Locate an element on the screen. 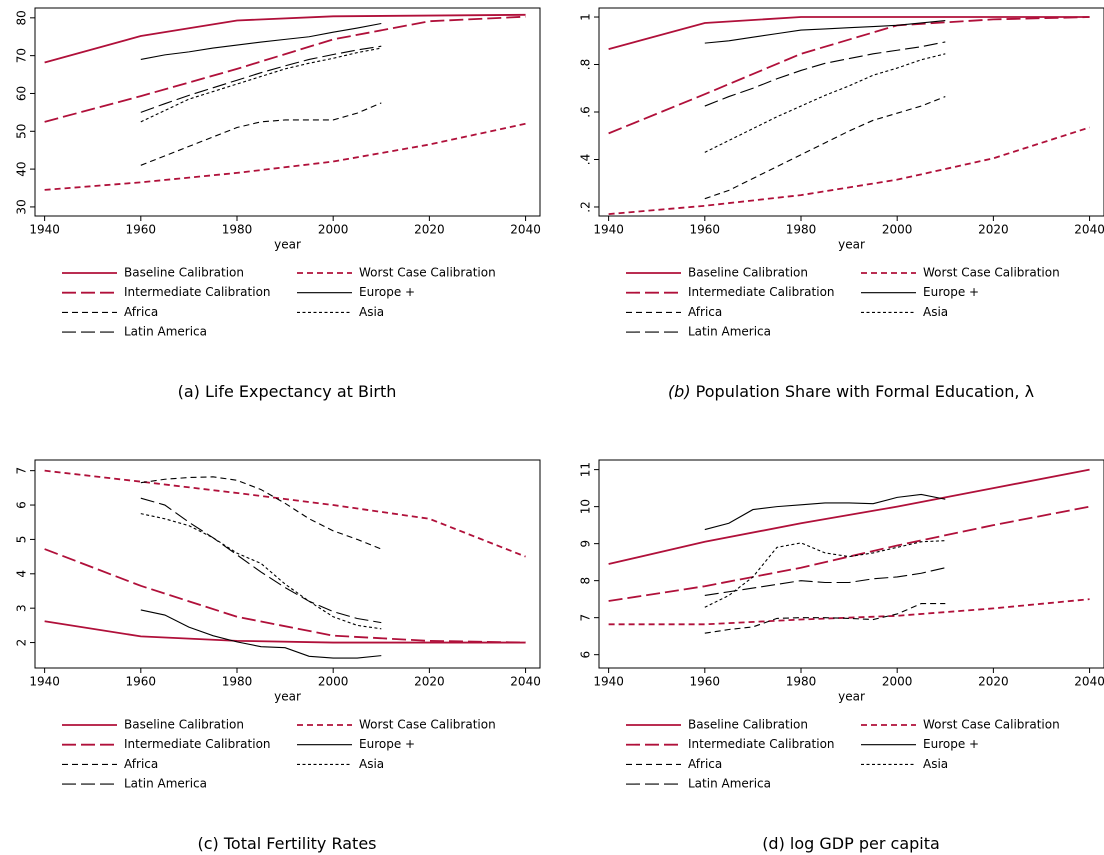 Image resolution: width=1104 pixels, height=855 pixels. y-tick-label: 6 is located at coordinates (22, 505).